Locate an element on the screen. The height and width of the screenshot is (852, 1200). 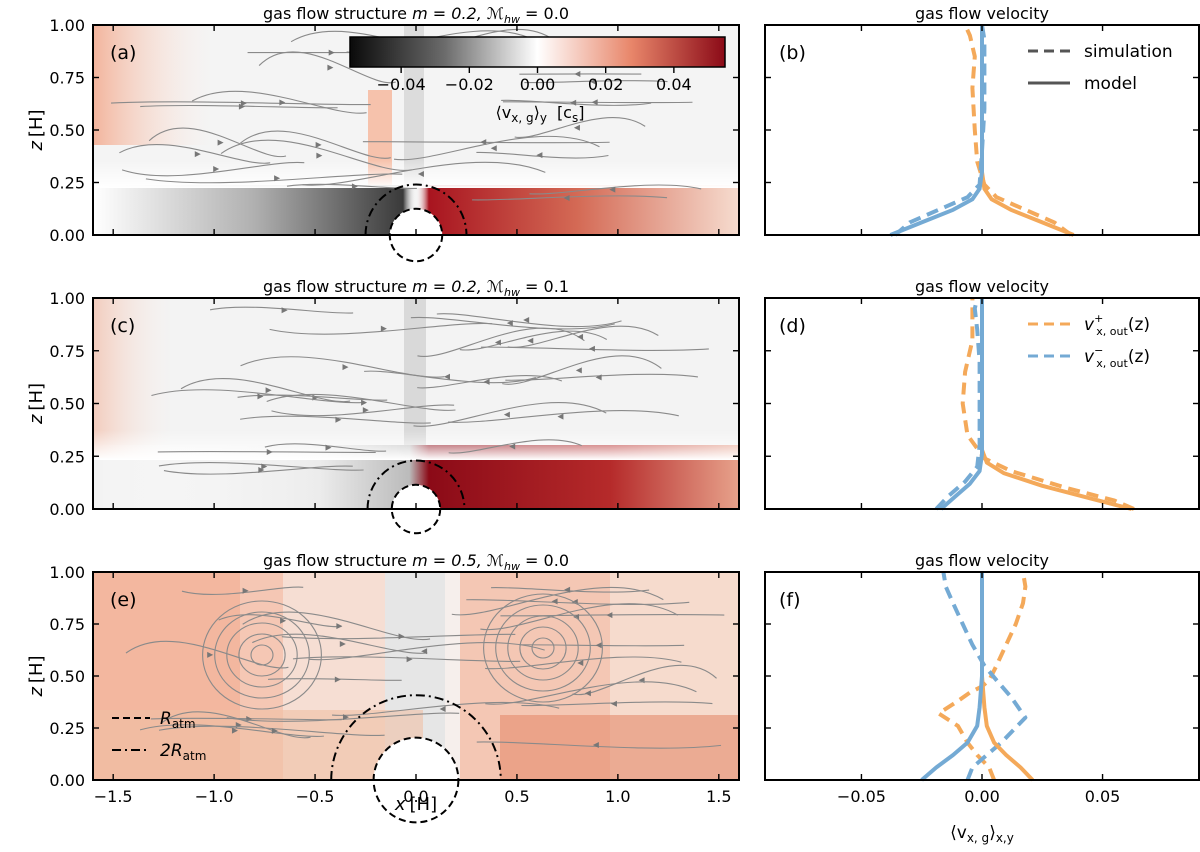
flow-panel-title: gas flow structure m = 0.2, ℳhw = 0.0 is located at coordinates (416, 15).